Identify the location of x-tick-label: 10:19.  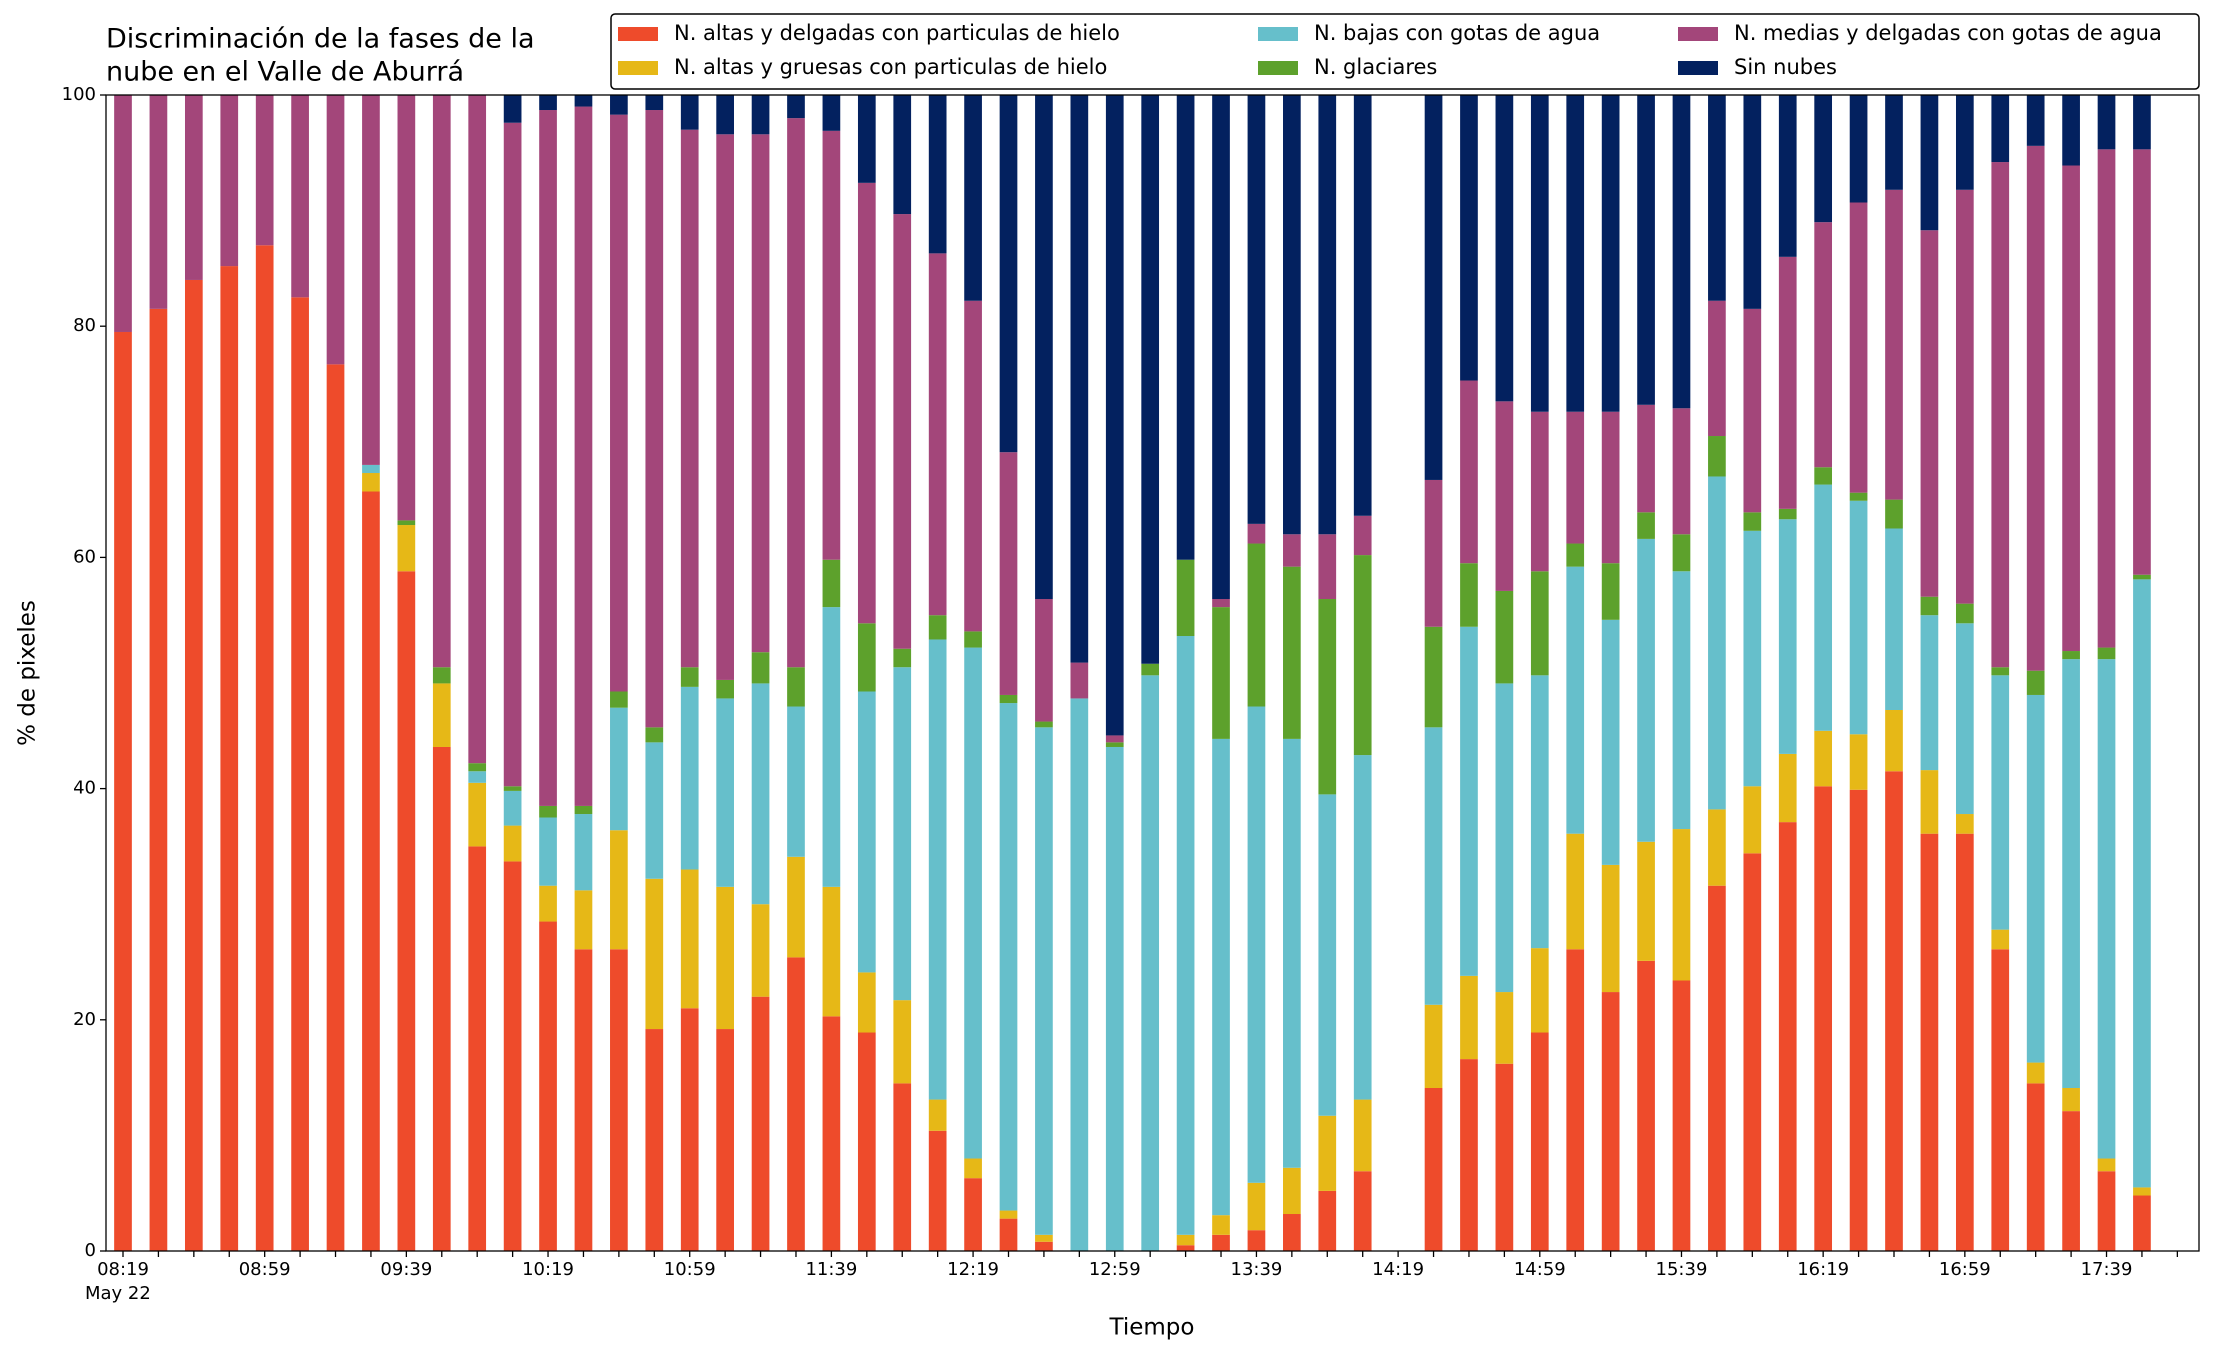
(548, 1269).